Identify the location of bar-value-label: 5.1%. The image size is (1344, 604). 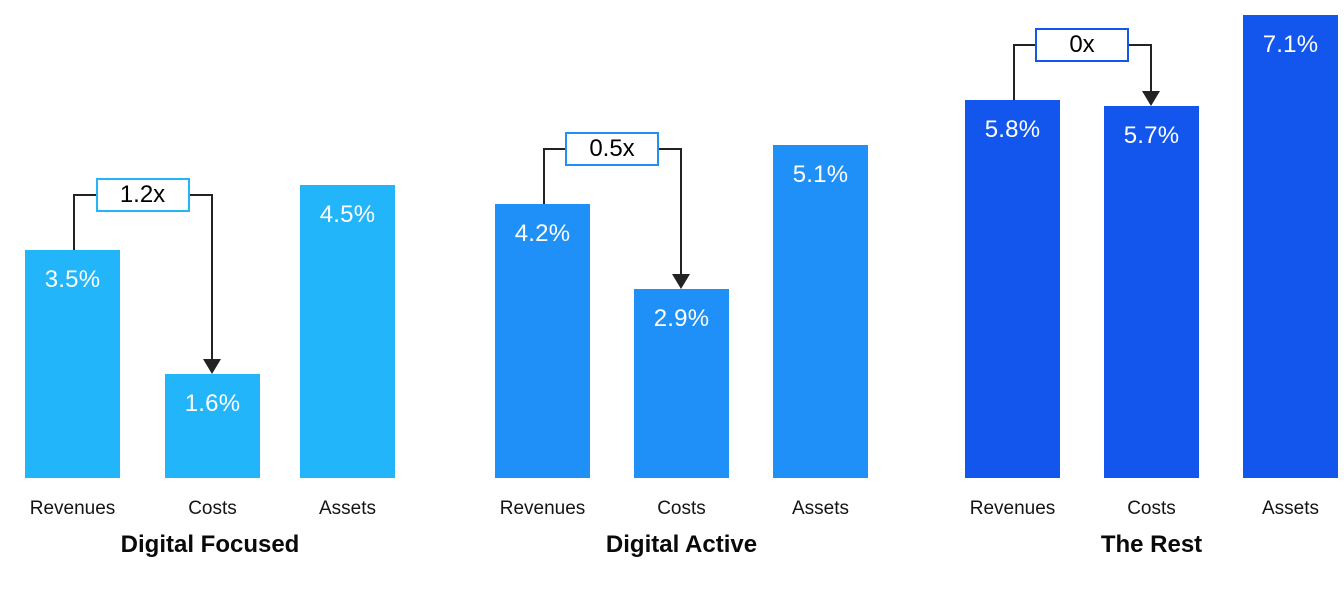
(820, 175).